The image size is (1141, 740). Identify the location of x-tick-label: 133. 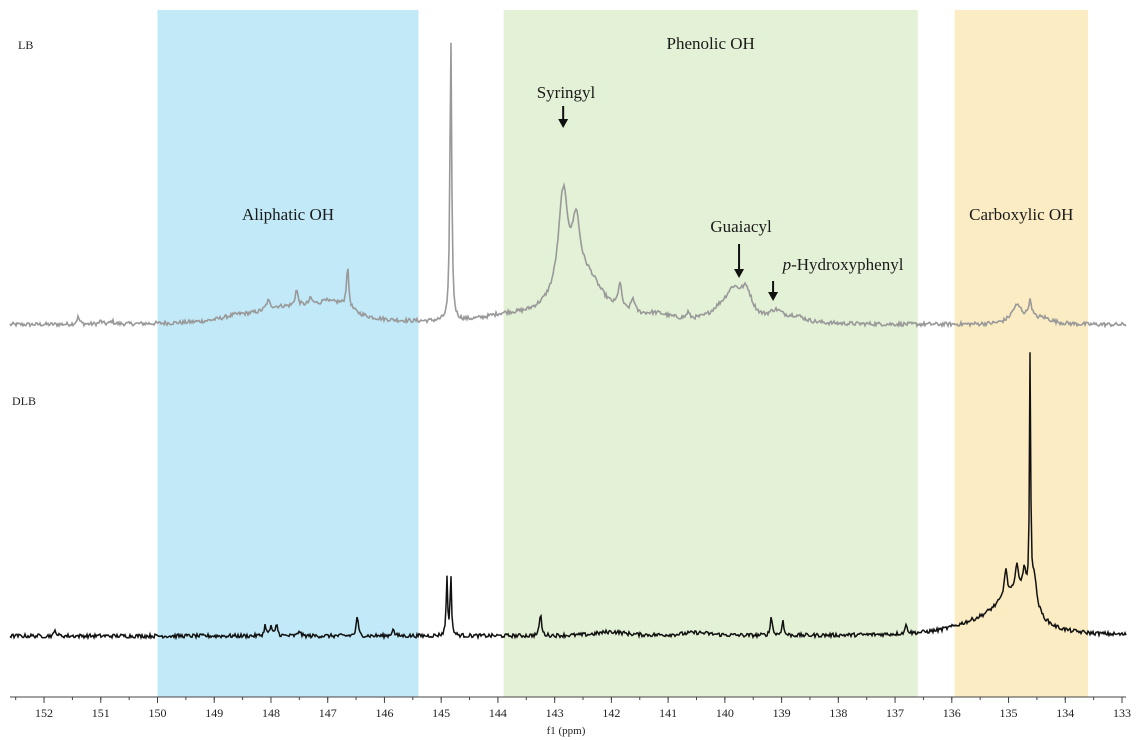
(1122, 713).